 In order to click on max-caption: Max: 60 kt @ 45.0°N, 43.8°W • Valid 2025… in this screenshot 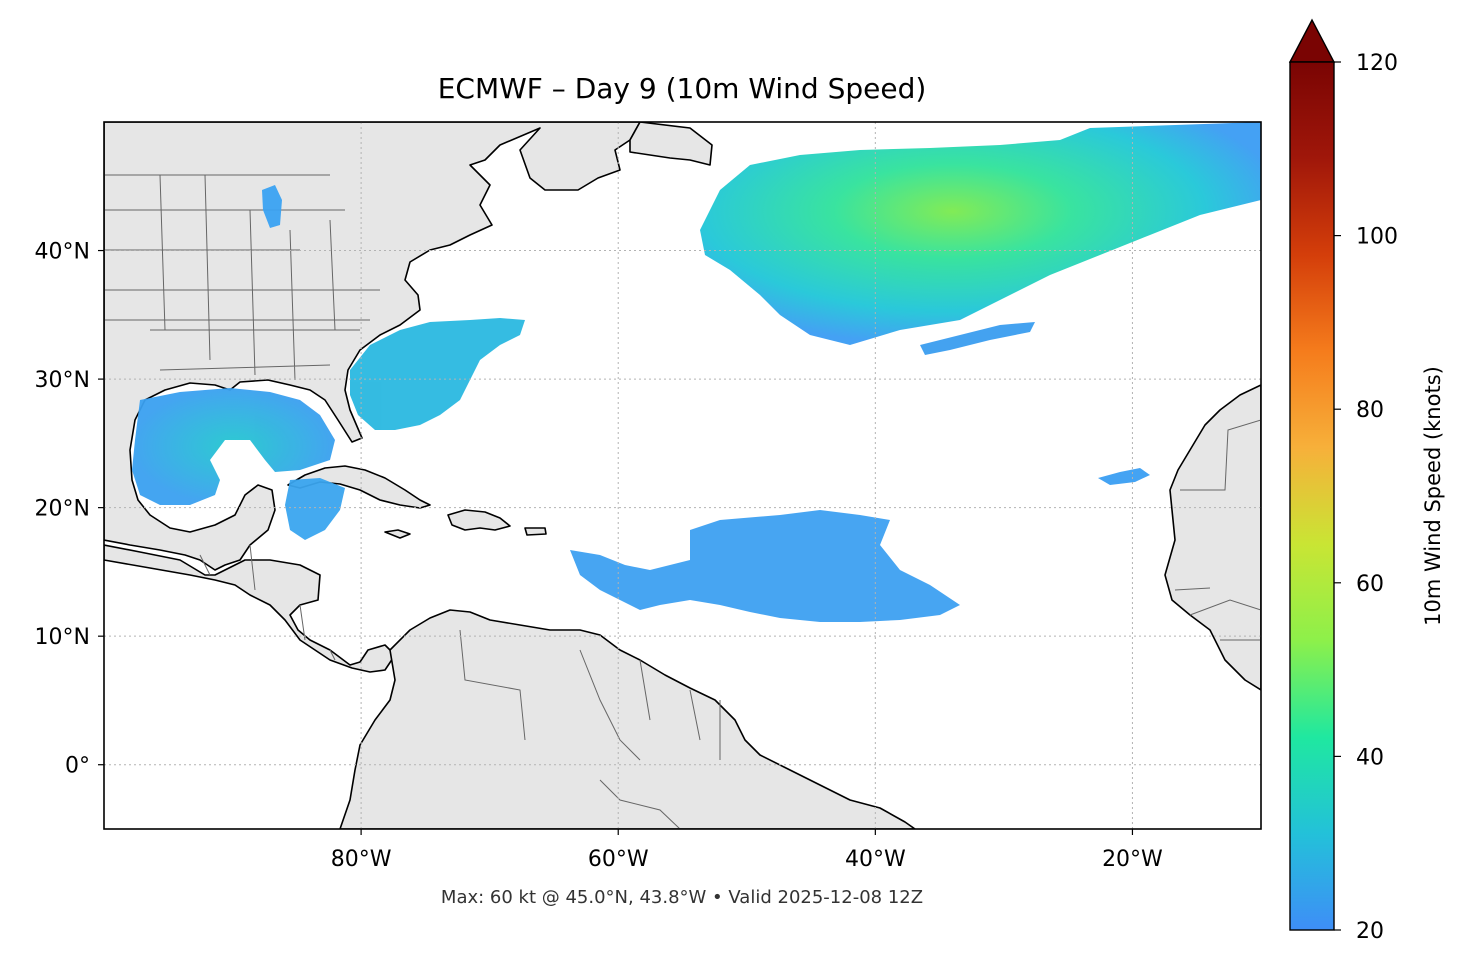, I will do `click(682, 897)`.